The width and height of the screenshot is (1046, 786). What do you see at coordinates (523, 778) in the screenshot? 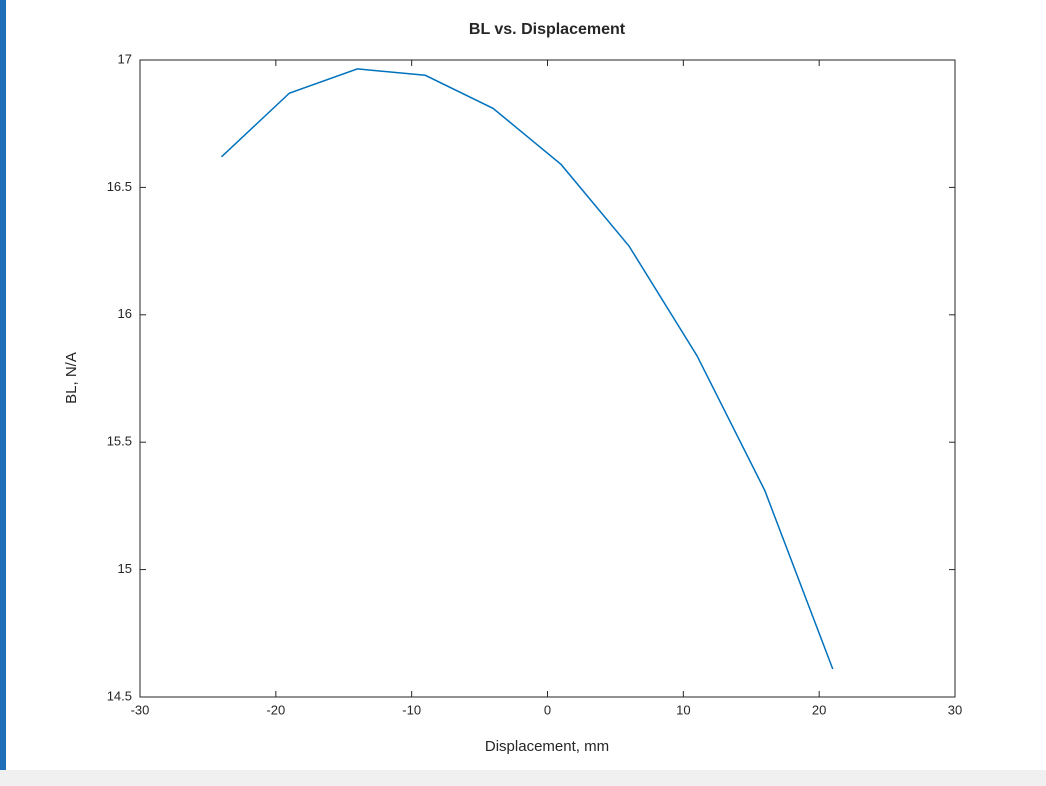
I see `bottom-bar` at bounding box center [523, 778].